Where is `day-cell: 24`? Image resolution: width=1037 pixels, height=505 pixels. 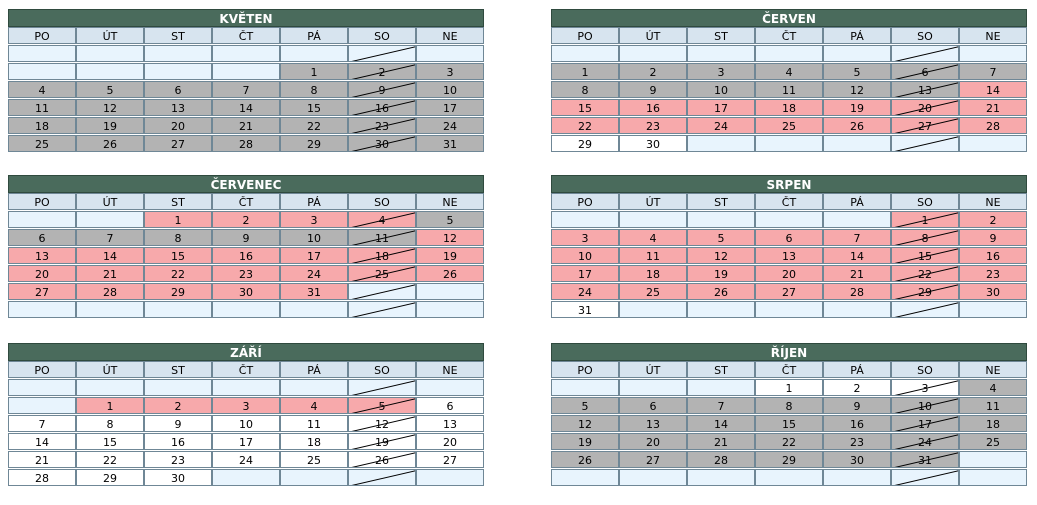
day-cell: 24 is located at coordinates (925, 441).